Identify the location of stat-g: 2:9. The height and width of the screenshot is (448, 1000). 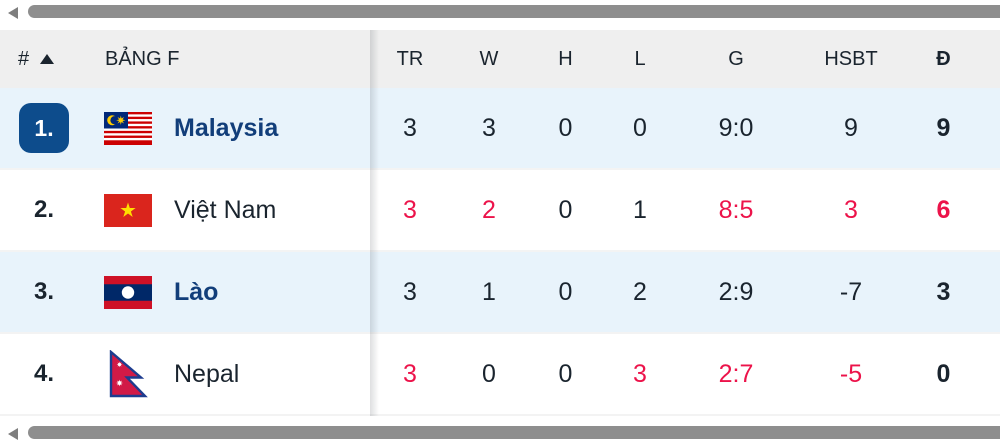
(736, 291).